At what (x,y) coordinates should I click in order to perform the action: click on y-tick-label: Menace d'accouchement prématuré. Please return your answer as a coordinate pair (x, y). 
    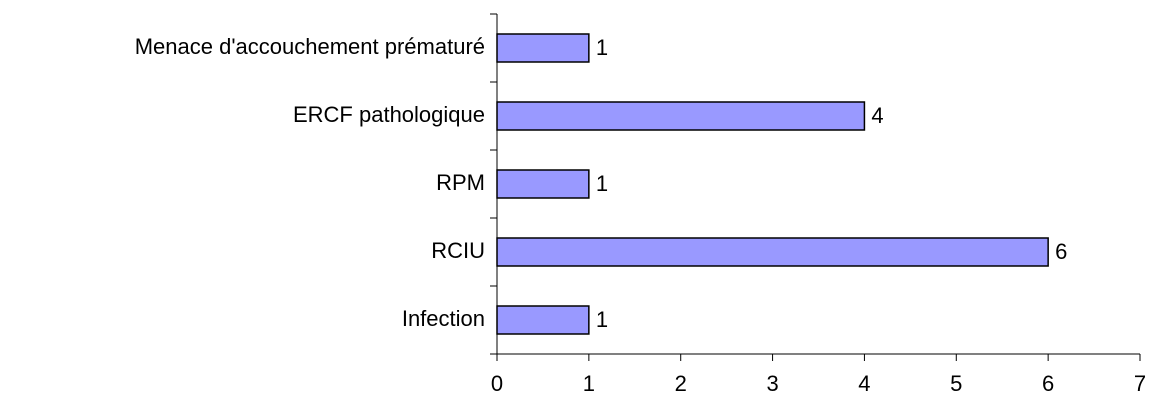
    Looking at the image, I should click on (310, 46).